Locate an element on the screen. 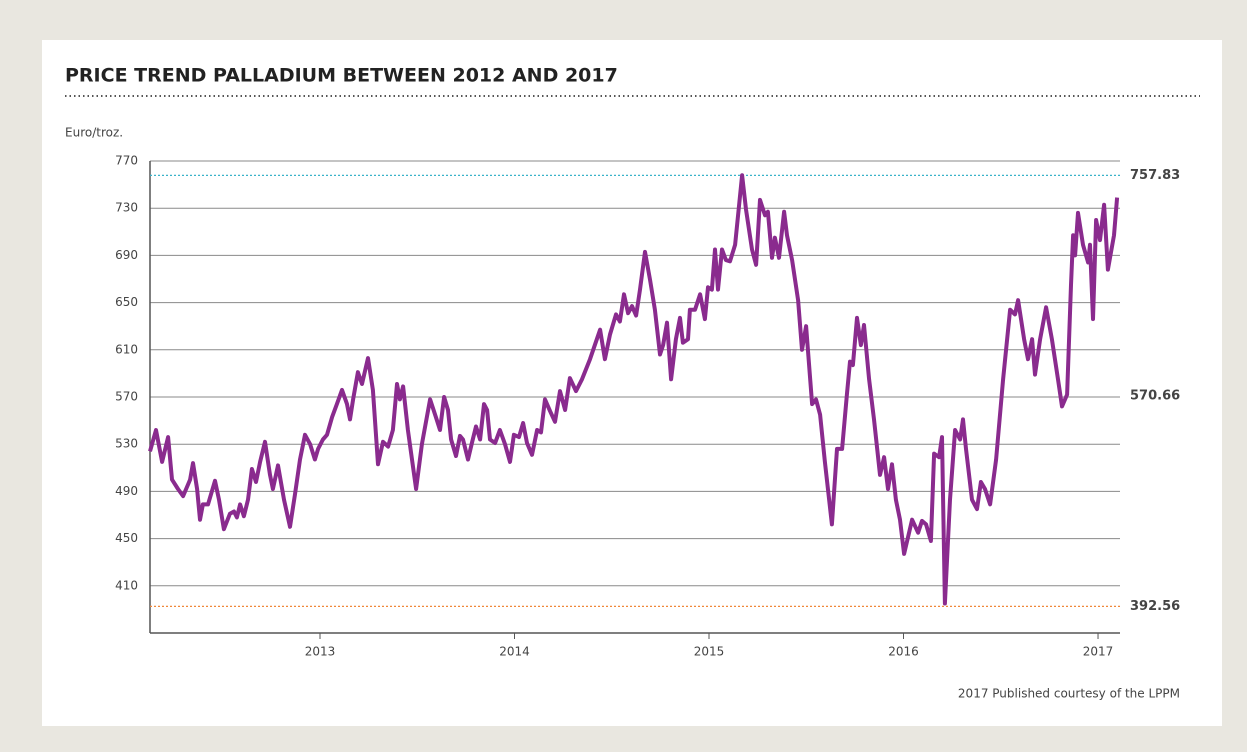  y-tick-label: 770 is located at coordinates (126, 161).